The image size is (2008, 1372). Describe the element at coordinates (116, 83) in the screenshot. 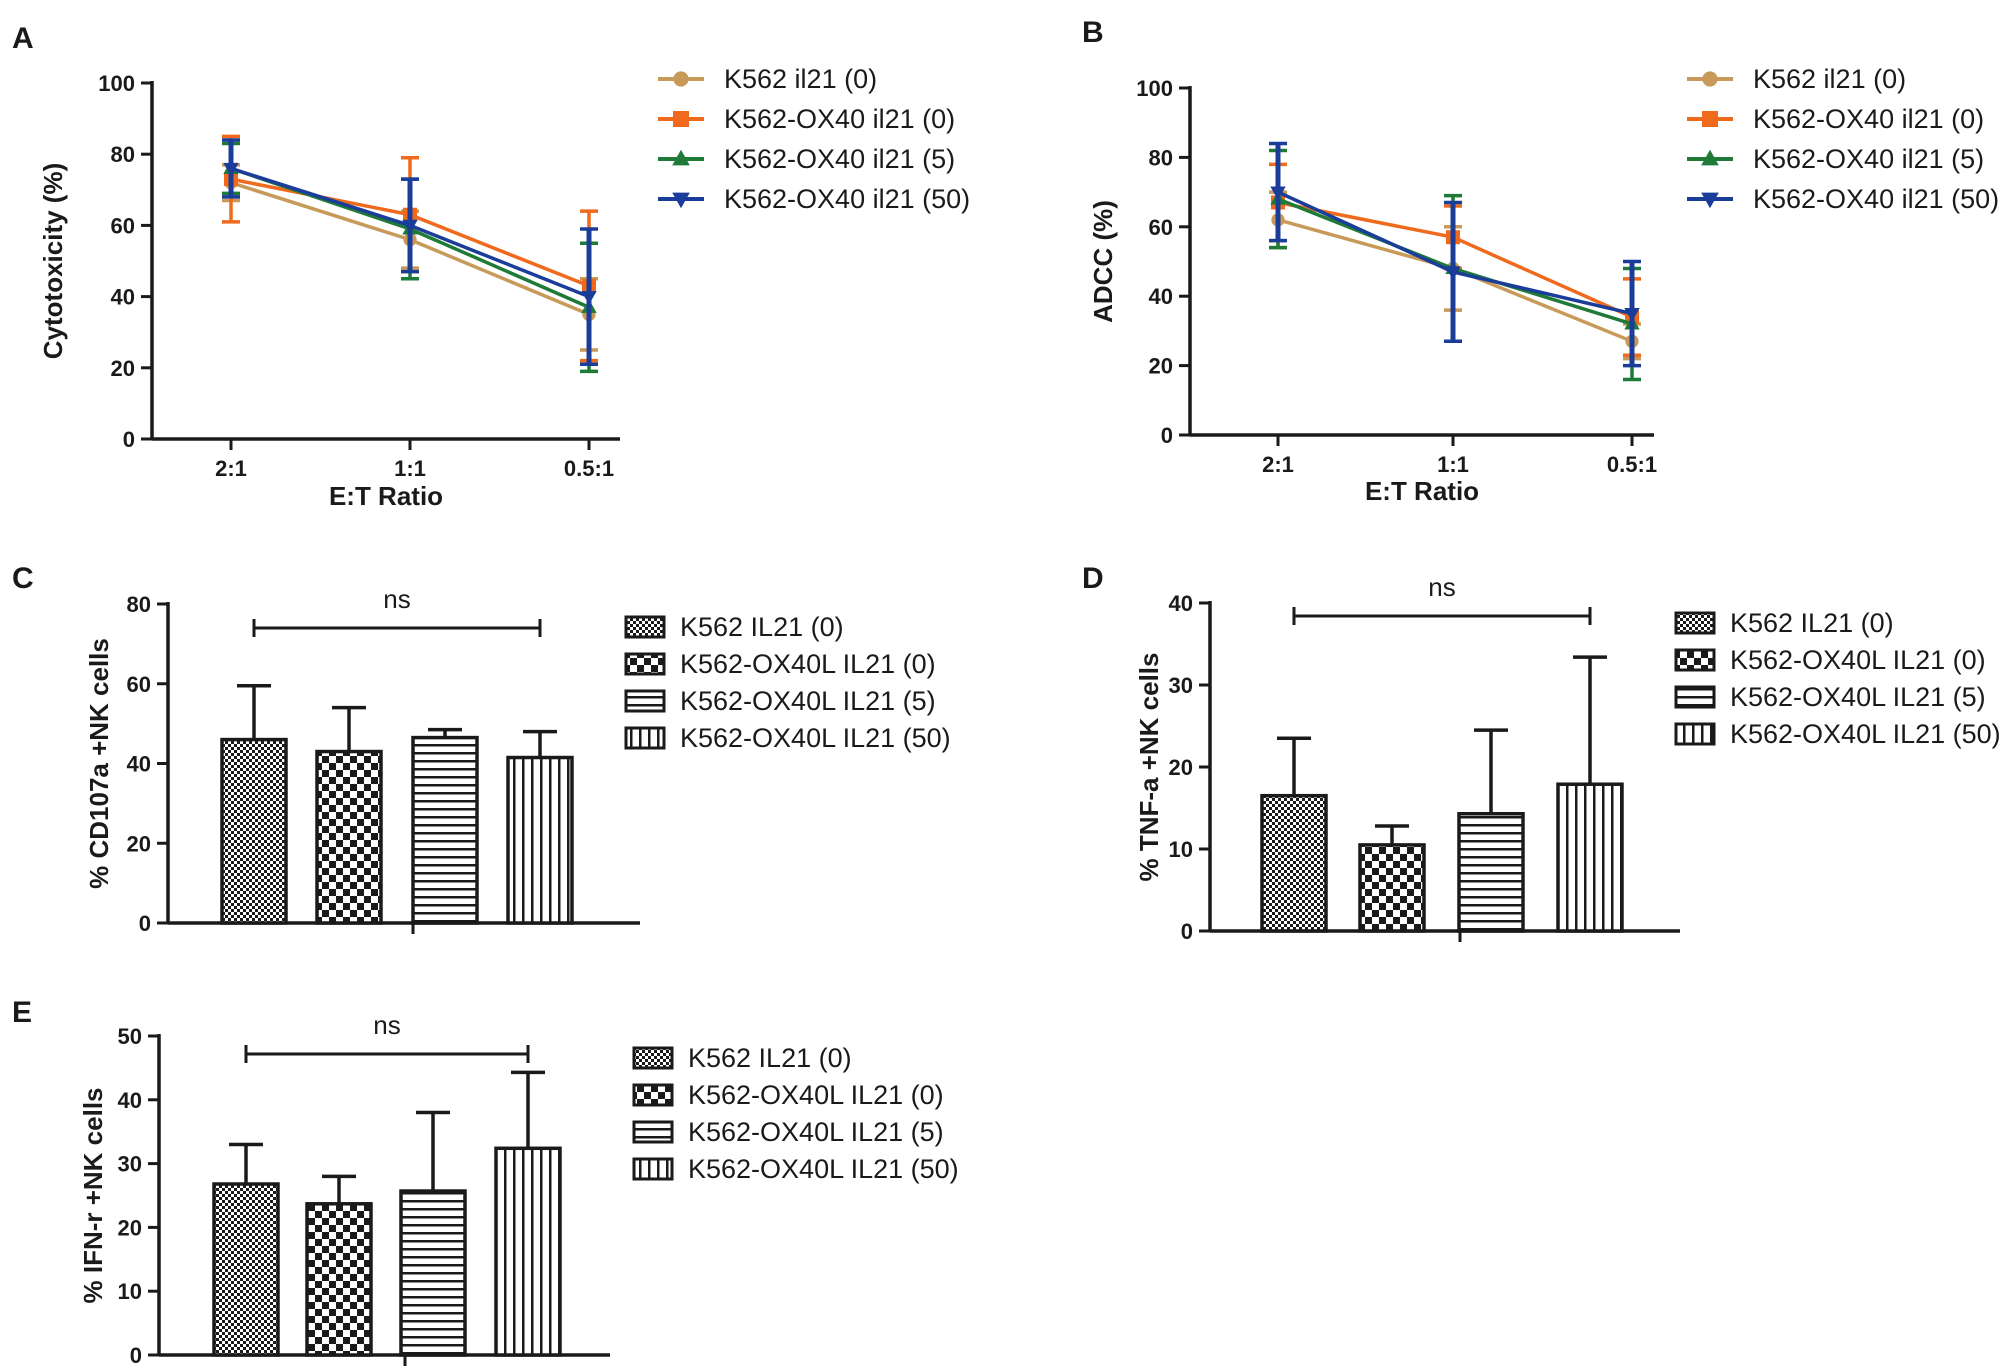

I see `panel-a-y-tick-label: 100` at that location.